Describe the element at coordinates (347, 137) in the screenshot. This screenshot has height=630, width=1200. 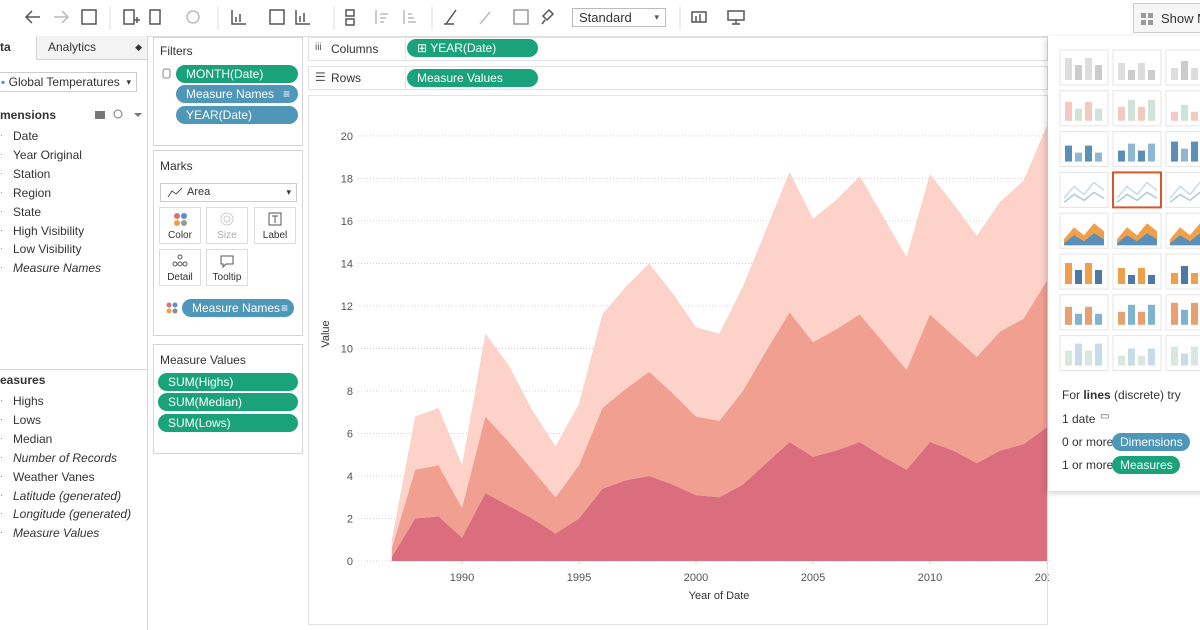
I see `y-tick-label: 20` at that location.